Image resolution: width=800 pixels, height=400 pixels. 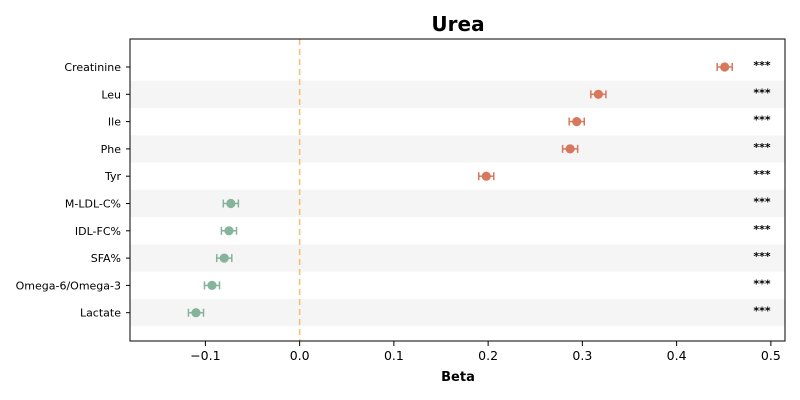 I want to click on significance-labels: *** *** *** *** *** *** *** *** *** ***, so click(x=762, y=188).